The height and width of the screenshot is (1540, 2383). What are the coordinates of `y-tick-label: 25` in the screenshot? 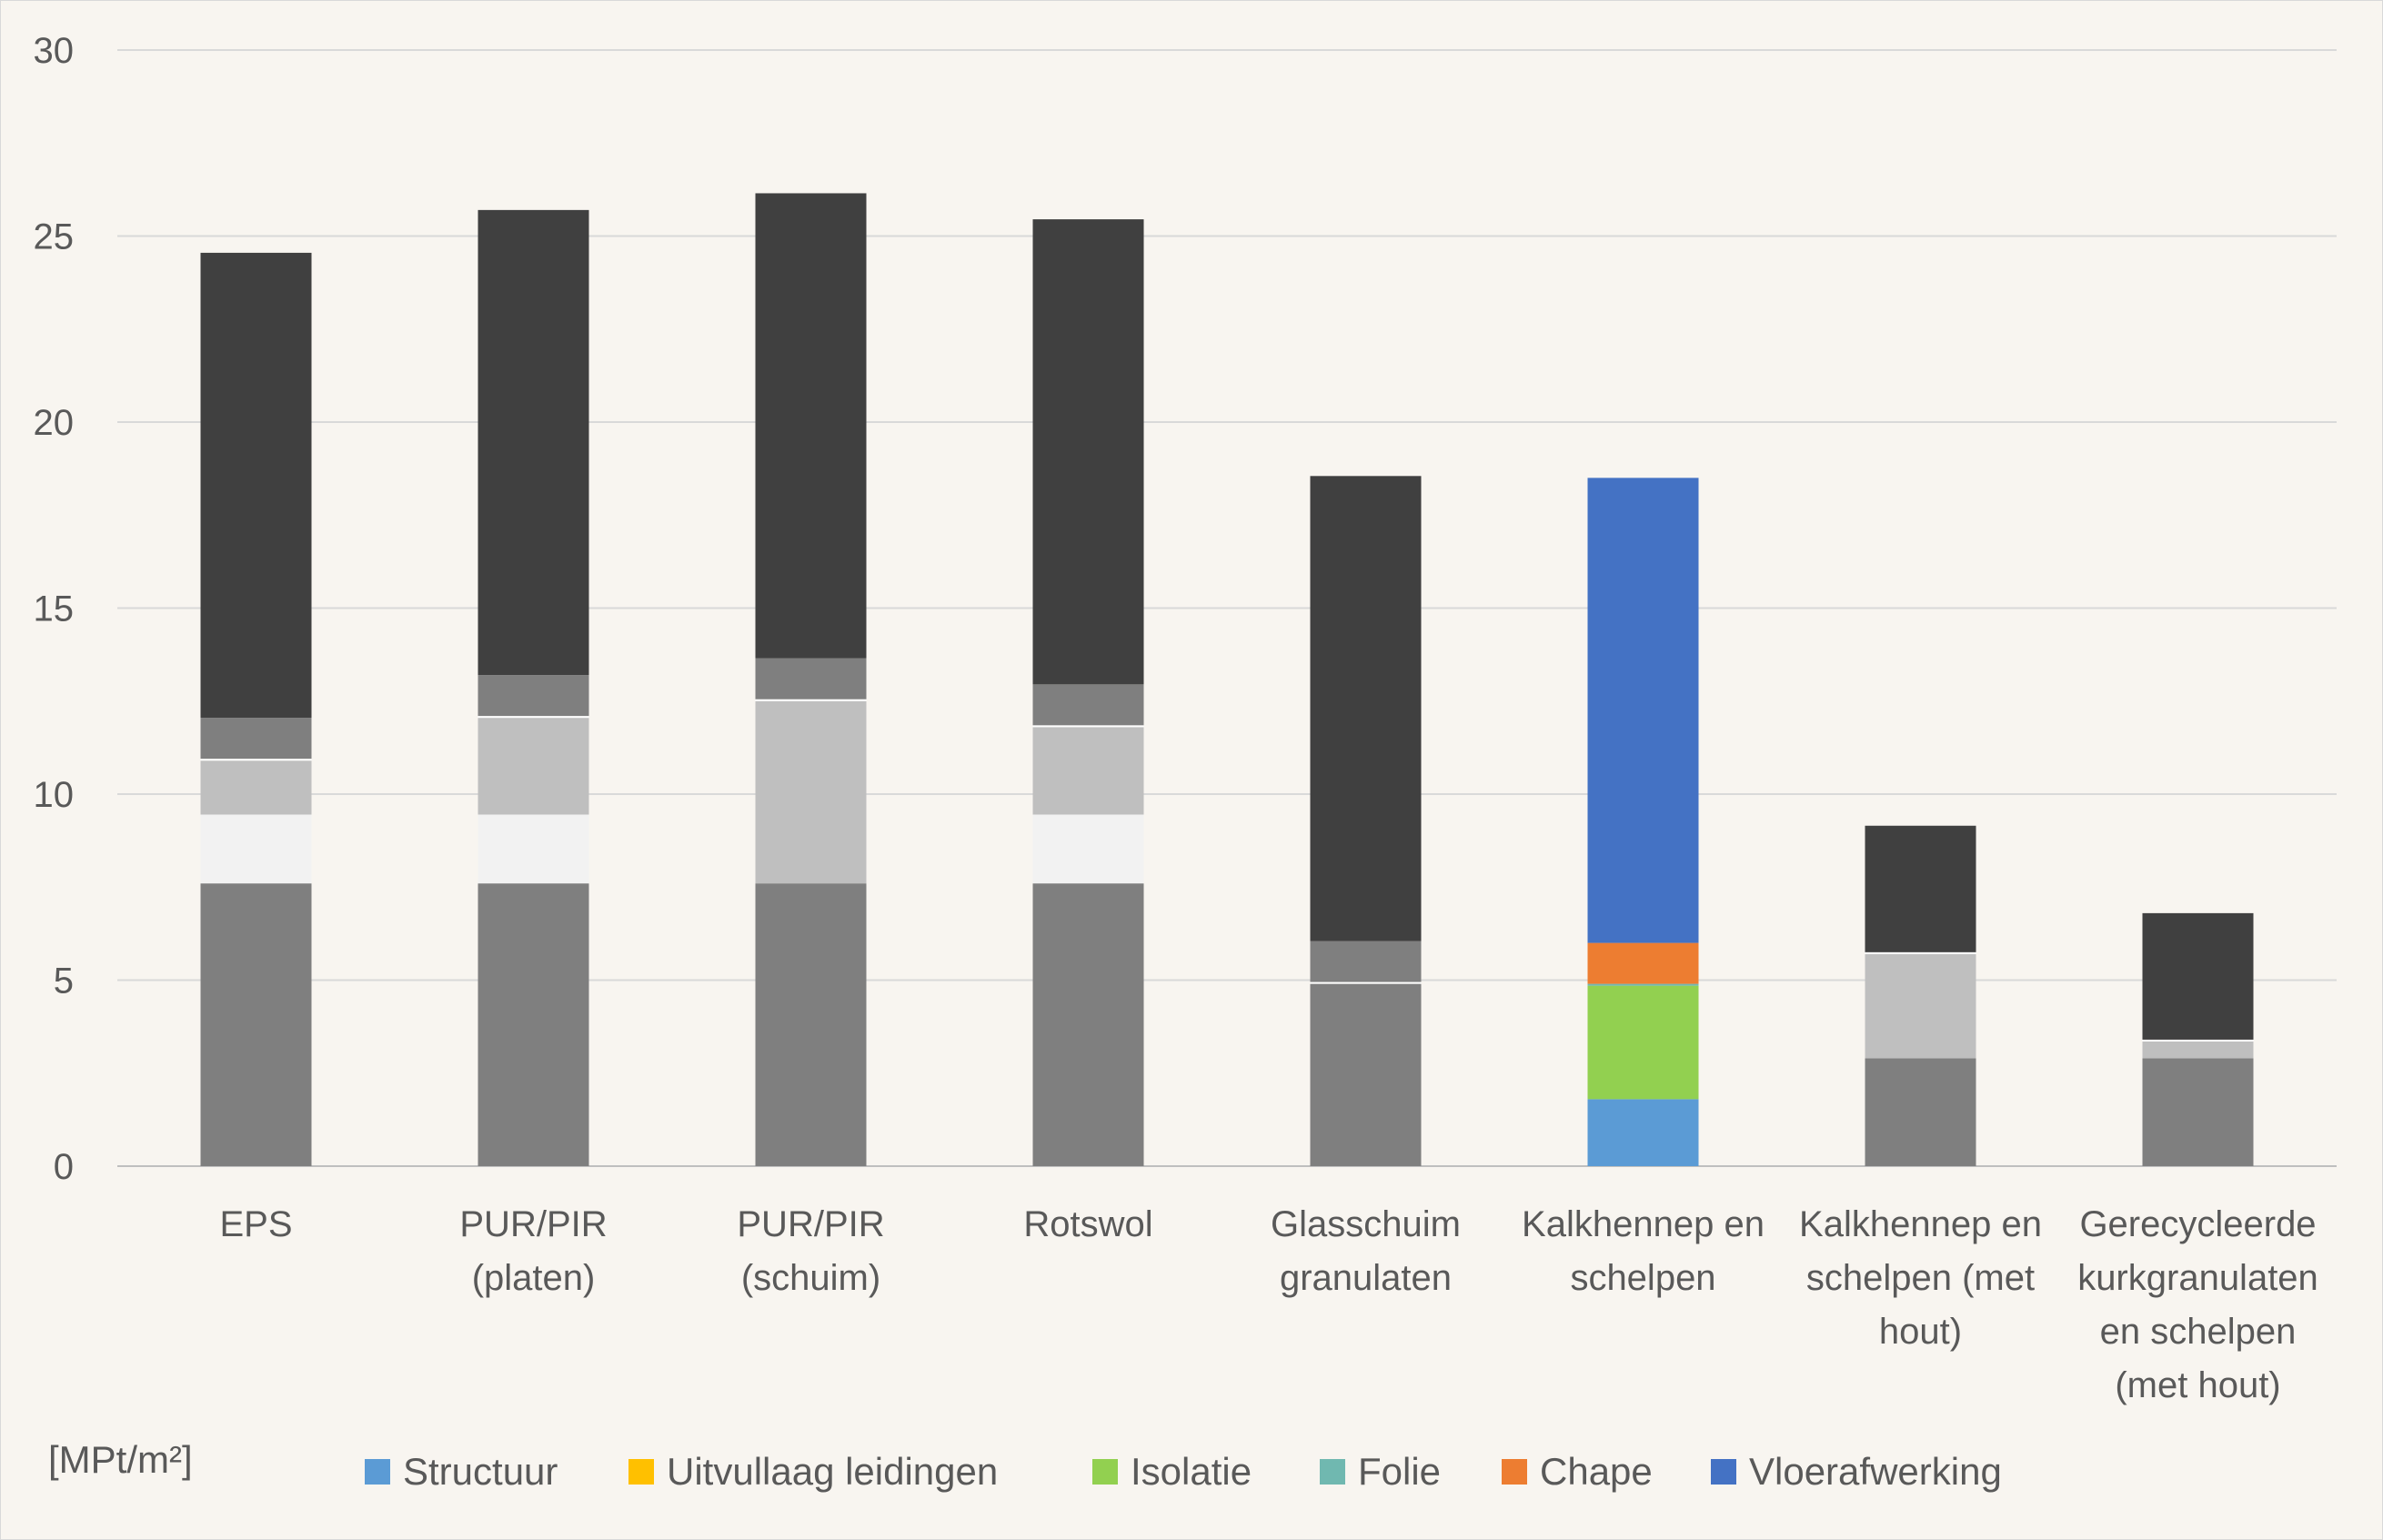 It's located at (54, 237).